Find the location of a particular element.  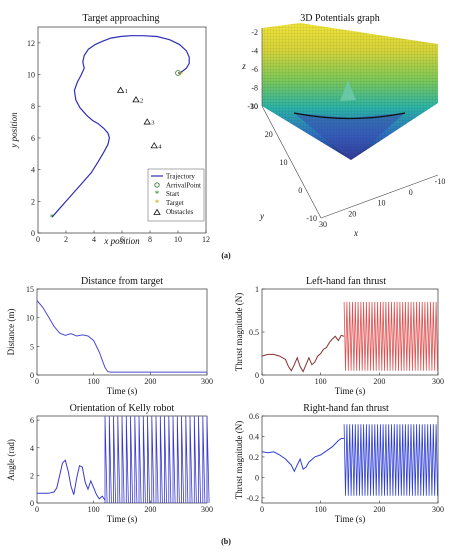

chart-title: Target approaching is located at coordinates (120, 18).